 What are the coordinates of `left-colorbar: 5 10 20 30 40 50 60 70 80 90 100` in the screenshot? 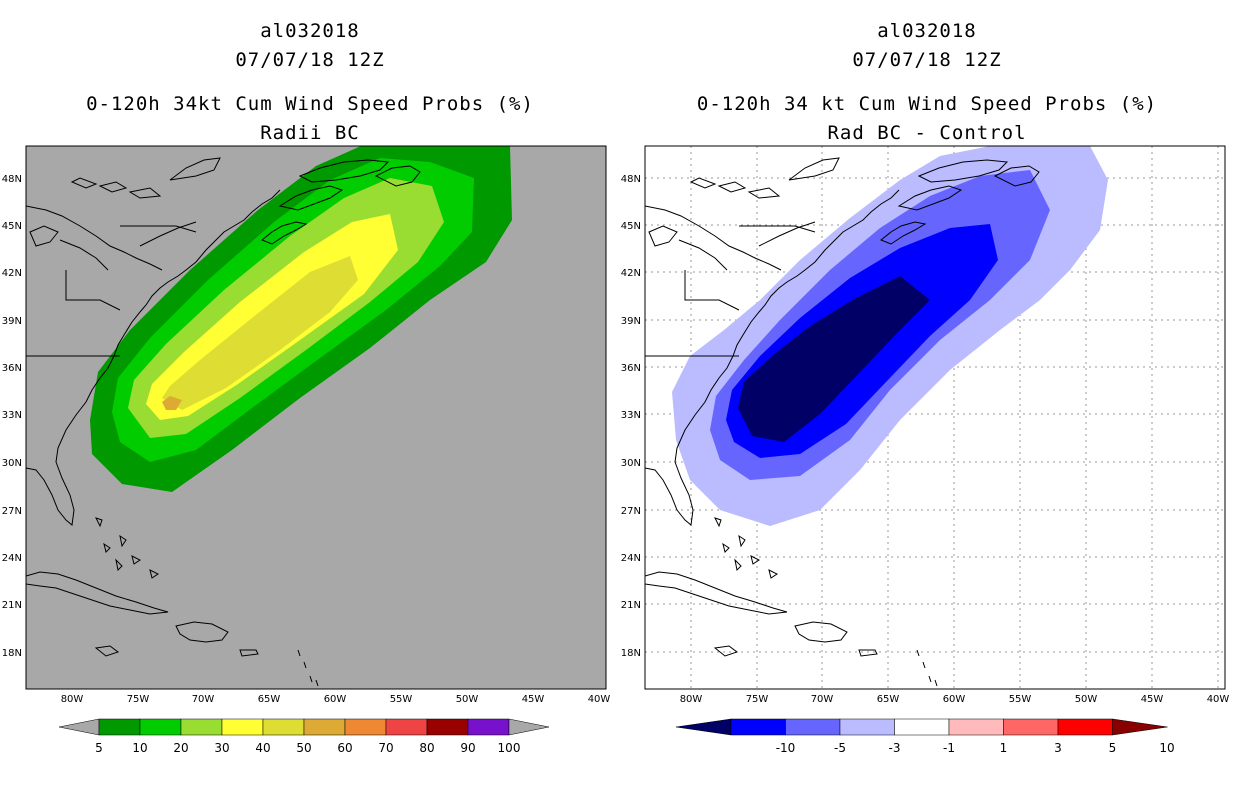 It's located at (304, 736).